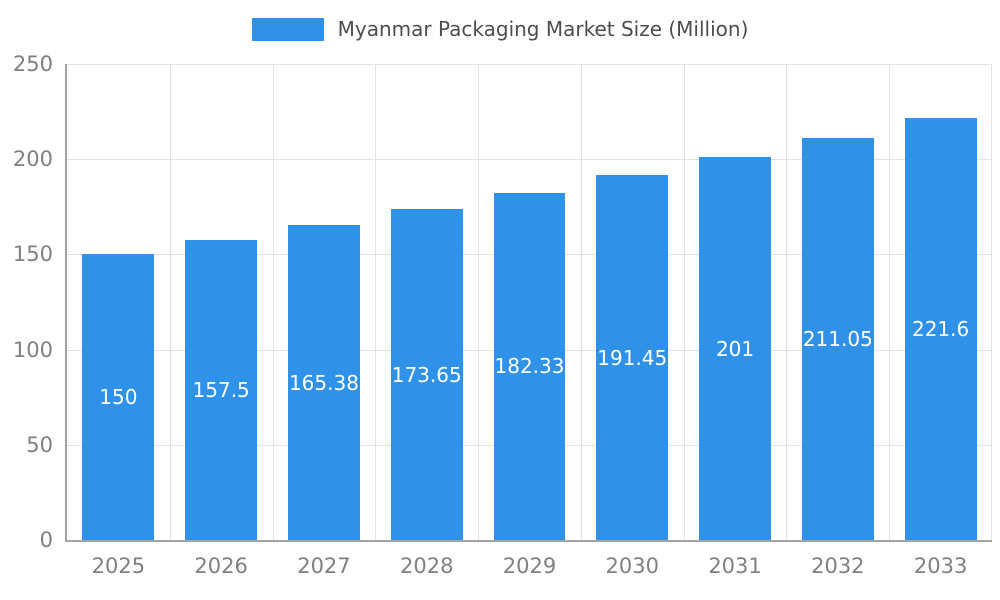  Describe the element at coordinates (32, 159) in the screenshot. I see `y-axis-tick-label: 200` at that location.